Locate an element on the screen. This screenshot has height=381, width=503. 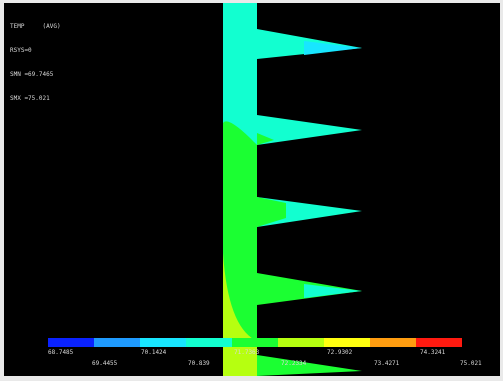
smn-label: SMN =69.7465 is located at coordinates (32, 74).